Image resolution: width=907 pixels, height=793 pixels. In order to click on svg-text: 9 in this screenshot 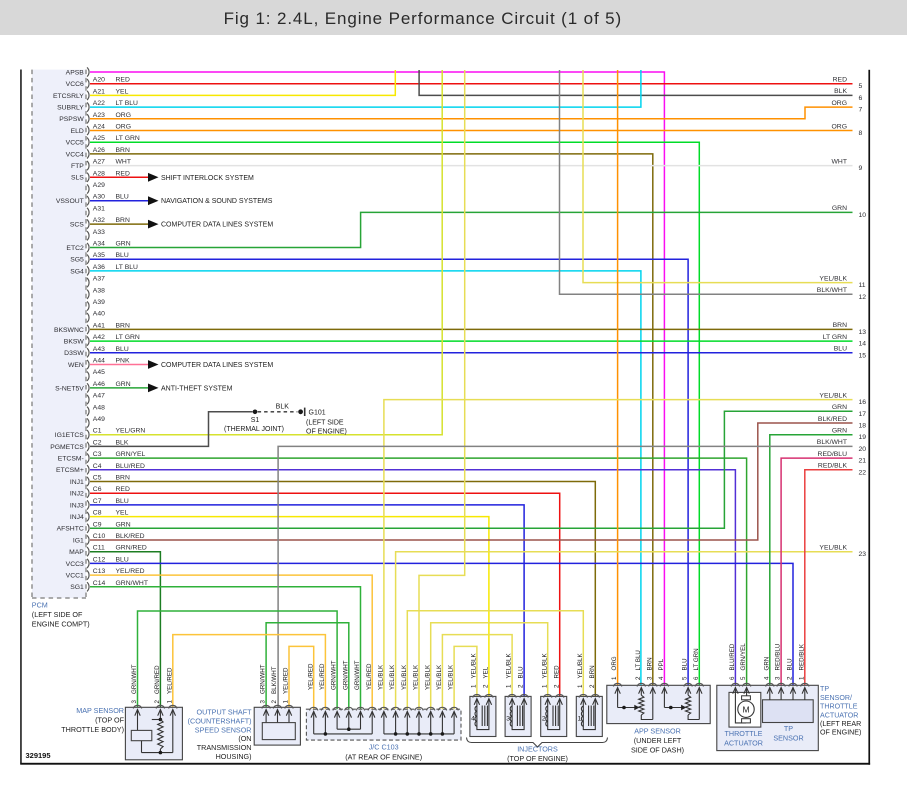, I will do `click(861, 168)`.